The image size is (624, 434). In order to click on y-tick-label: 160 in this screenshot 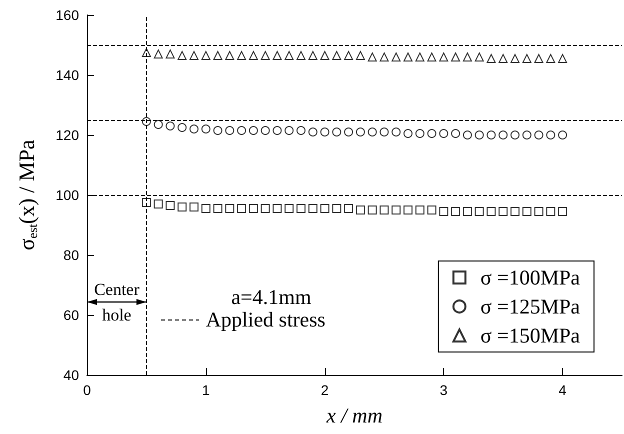, I will do `click(68, 15)`.